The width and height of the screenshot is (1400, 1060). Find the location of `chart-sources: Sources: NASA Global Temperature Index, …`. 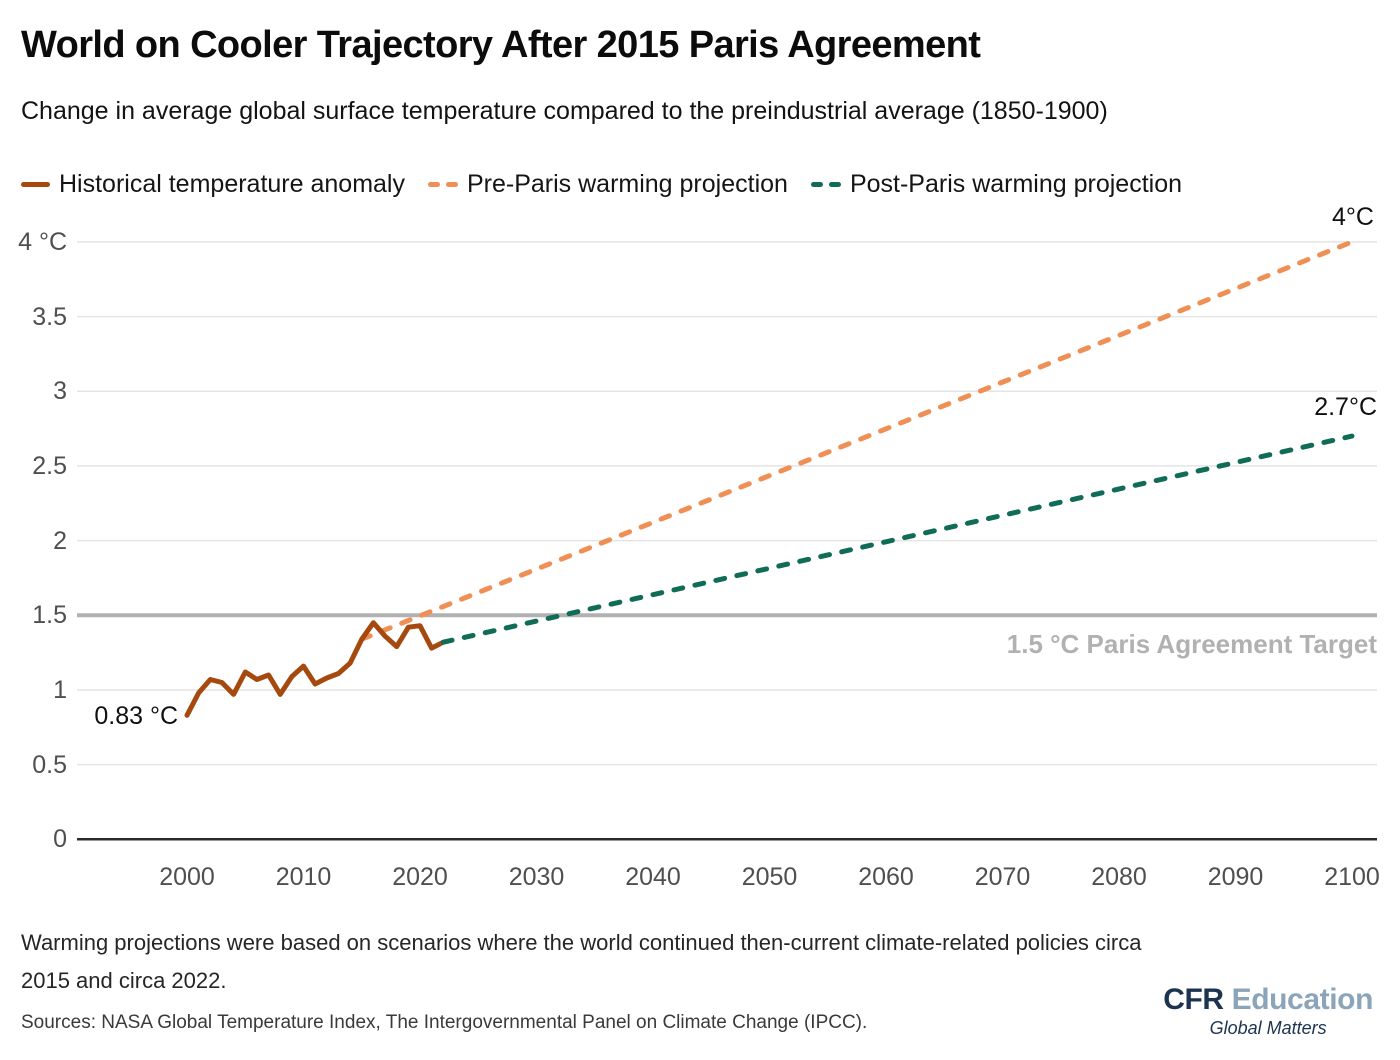

chart-sources: Sources: NASA Global Temperature Index, … is located at coordinates (444, 1022).